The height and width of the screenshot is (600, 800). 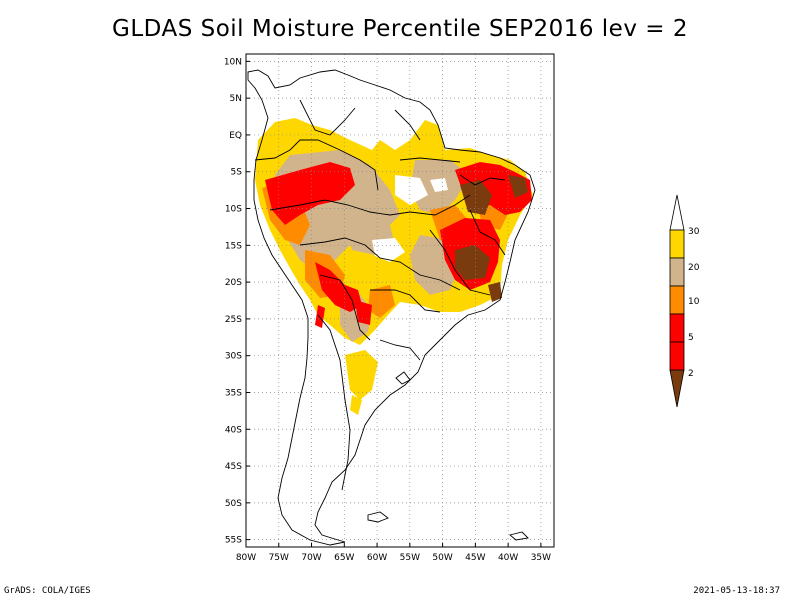 I want to click on lon-tick-label: 80W, so click(x=246, y=558).